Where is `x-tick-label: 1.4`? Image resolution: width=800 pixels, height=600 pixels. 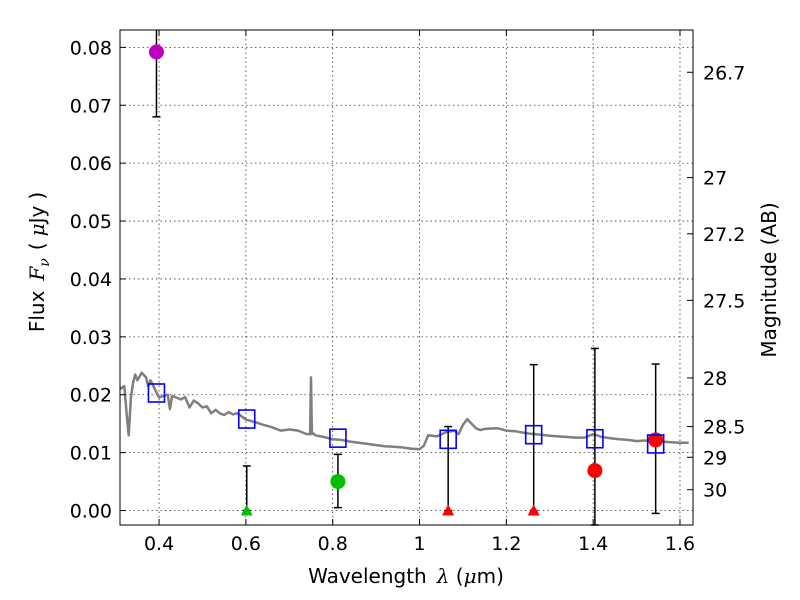
x-tick-label: 1.4 is located at coordinates (593, 544).